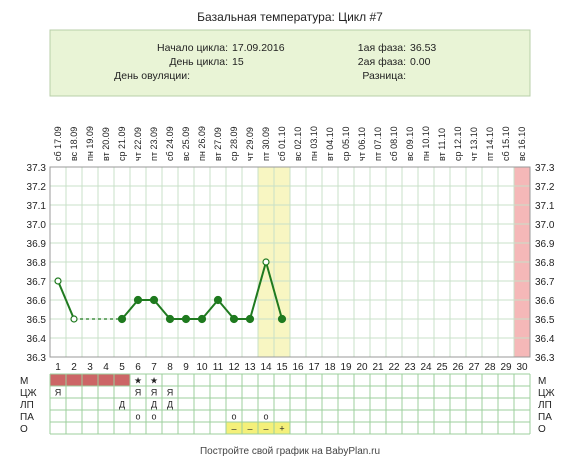 The width and height of the screenshot is (581, 468). I want to click on day-number-label: 3, so click(90, 367).